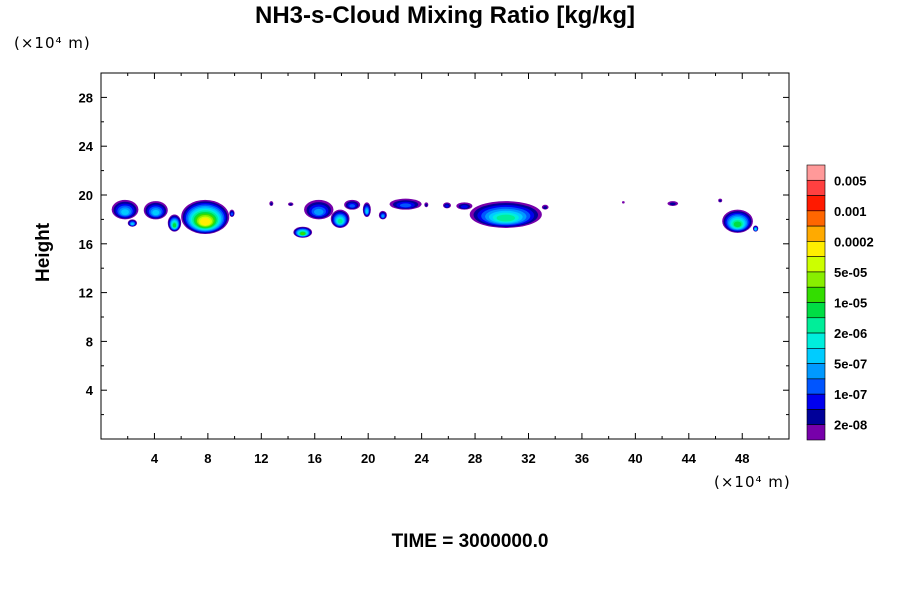 Image resolution: width=900 pixels, height=600 pixels. I want to click on x-tick-label: 36, so click(582, 458).